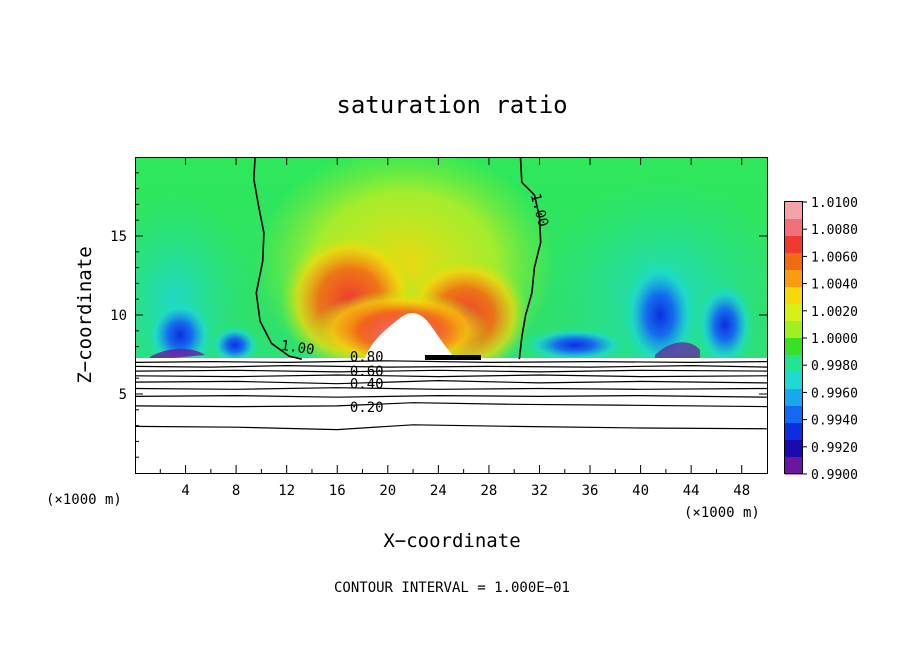 The width and height of the screenshot is (904, 654). What do you see at coordinates (741, 491) in the screenshot?
I see `x-tick-label: 48` at bounding box center [741, 491].